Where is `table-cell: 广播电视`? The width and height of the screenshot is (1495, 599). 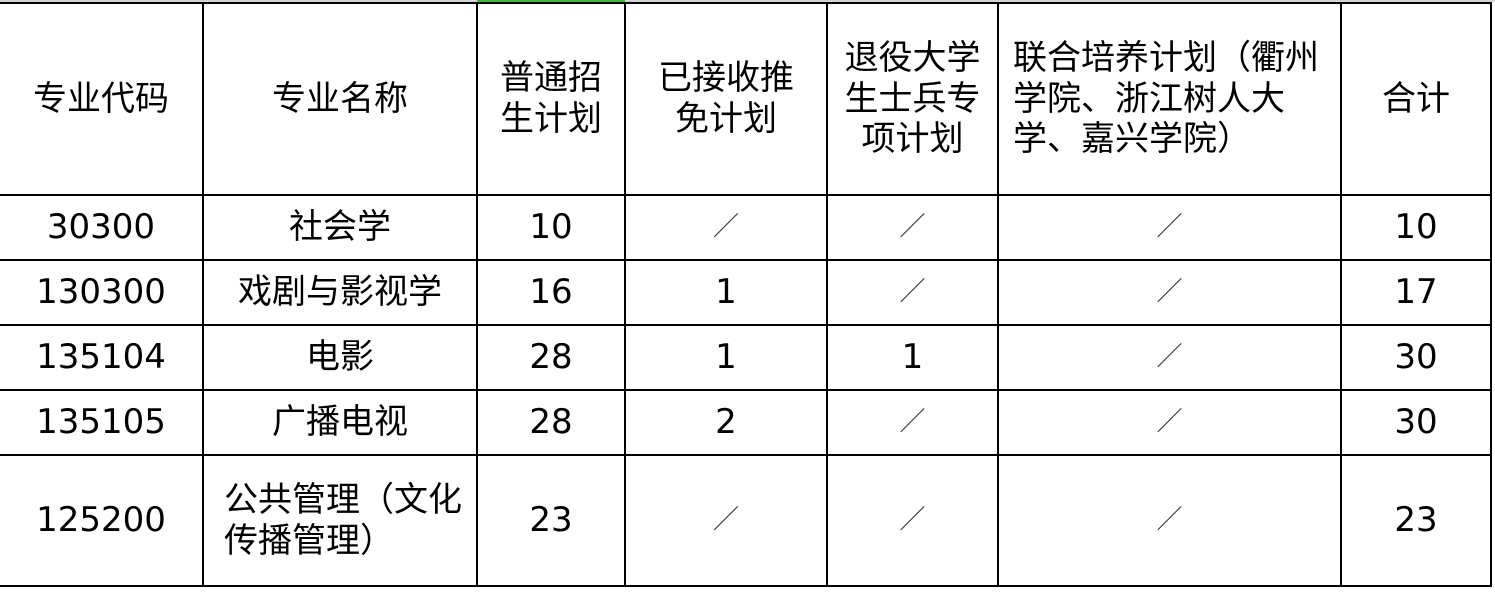
table-cell: 广播电视 is located at coordinates (340, 422).